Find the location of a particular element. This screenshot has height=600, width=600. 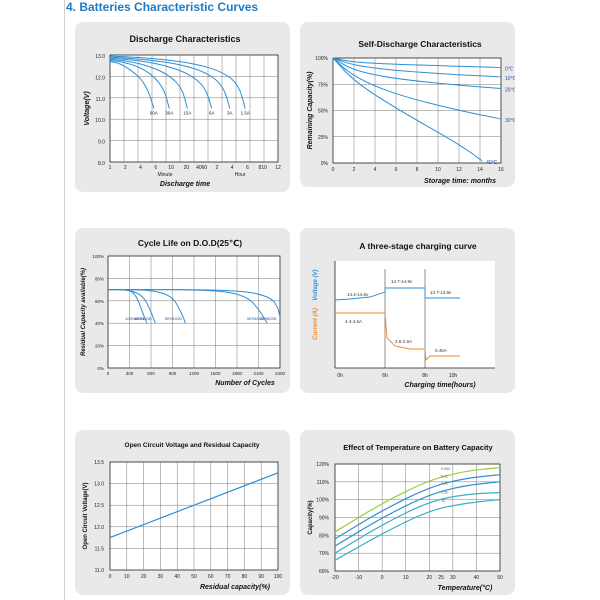

temperature-curve-0.05C is located at coordinates (417, 499).